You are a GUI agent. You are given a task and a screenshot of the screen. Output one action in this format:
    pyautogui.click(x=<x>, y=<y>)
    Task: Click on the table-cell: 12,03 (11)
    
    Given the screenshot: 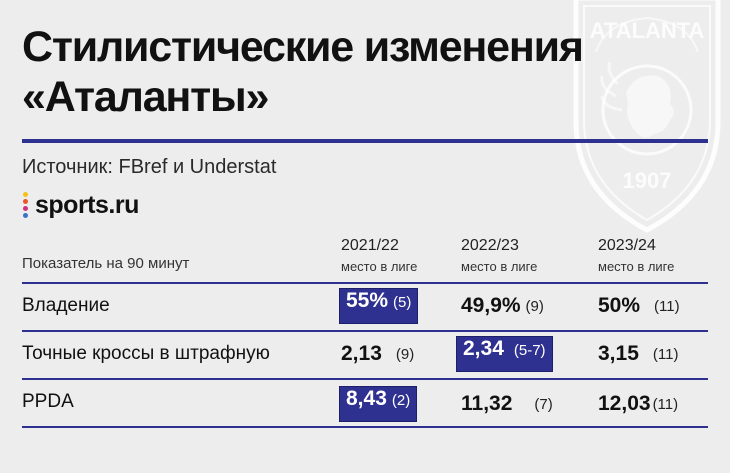 What is the action you would take?
    pyautogui.click(x=638, y=404)
    